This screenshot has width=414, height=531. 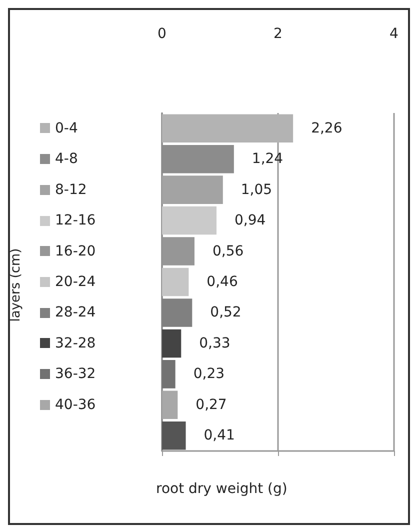 What do you see at coordinates (16, 285) in the screenshot?
I see `y-axis-title: layers (cm)` at bounding box center [16, 285].